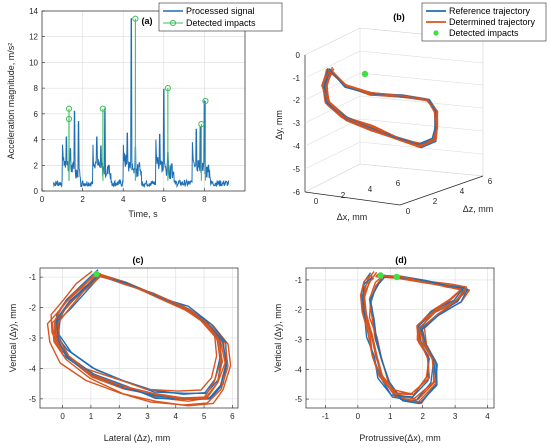 The image size is (550, 448). I want to click on panel-d-y-tick-label: -5, so click(299, 399).